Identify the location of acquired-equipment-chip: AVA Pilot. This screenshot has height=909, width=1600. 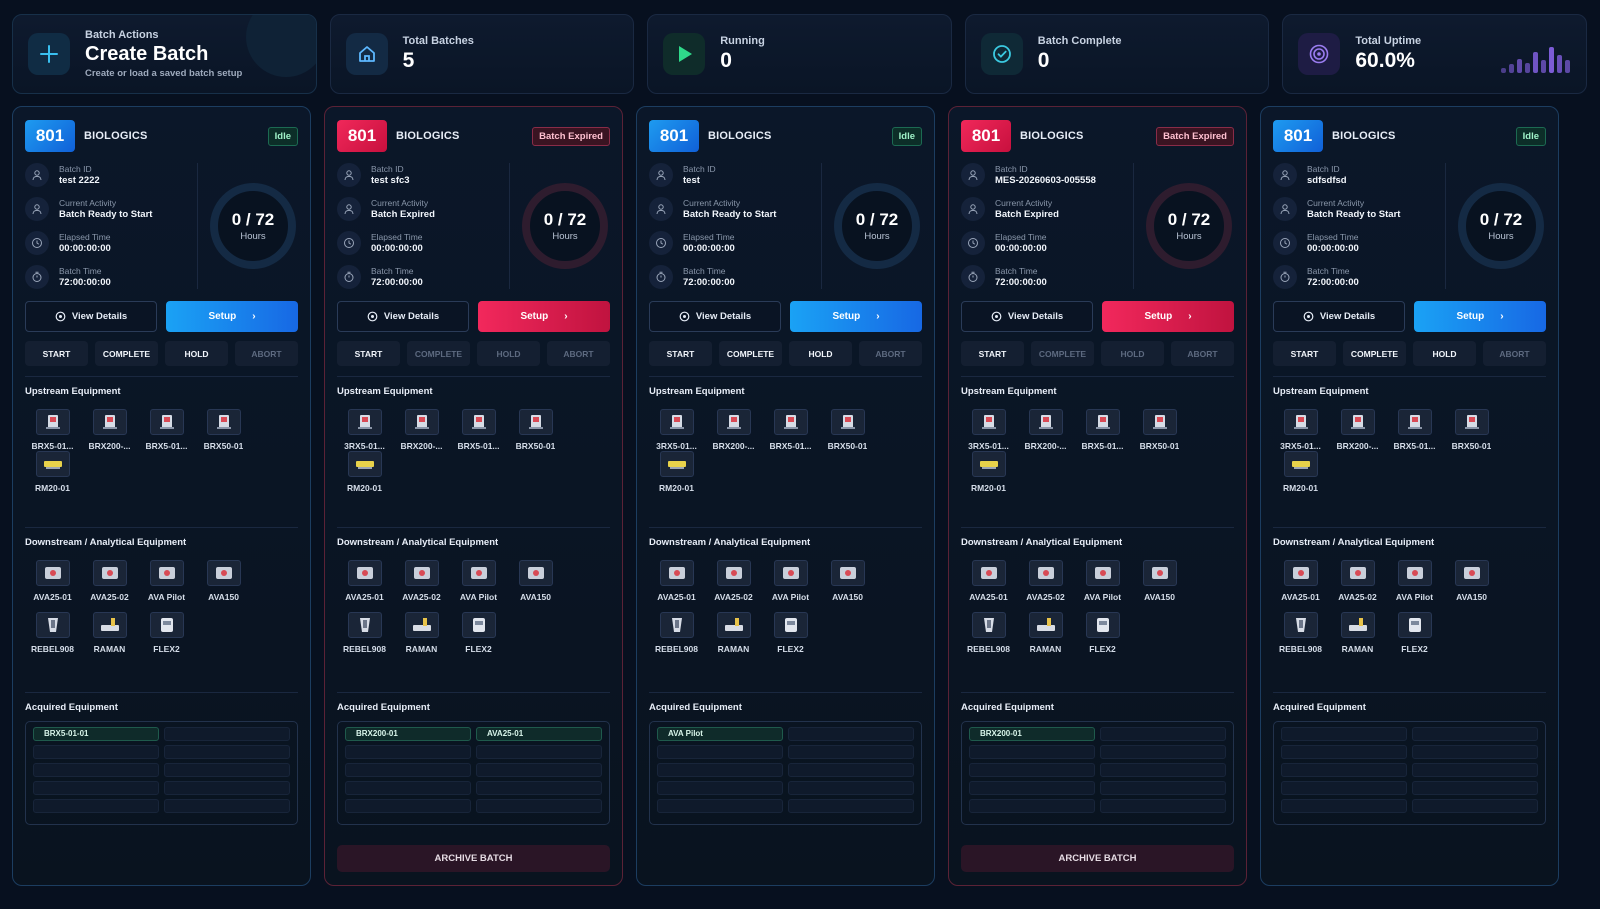
(720, 734).